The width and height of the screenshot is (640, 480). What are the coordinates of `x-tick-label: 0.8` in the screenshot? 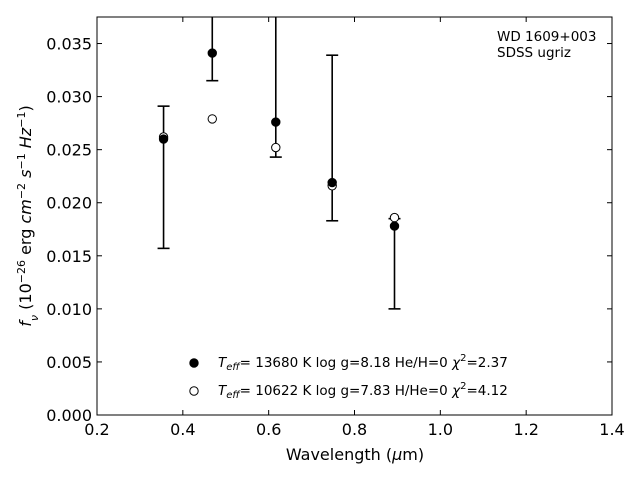 It's located at (354, 429).